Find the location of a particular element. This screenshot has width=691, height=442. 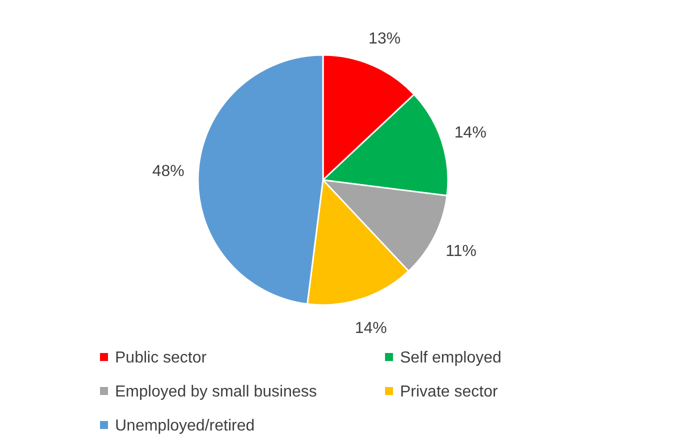

legend-label: Self employed is located at coordinates (451, 358).